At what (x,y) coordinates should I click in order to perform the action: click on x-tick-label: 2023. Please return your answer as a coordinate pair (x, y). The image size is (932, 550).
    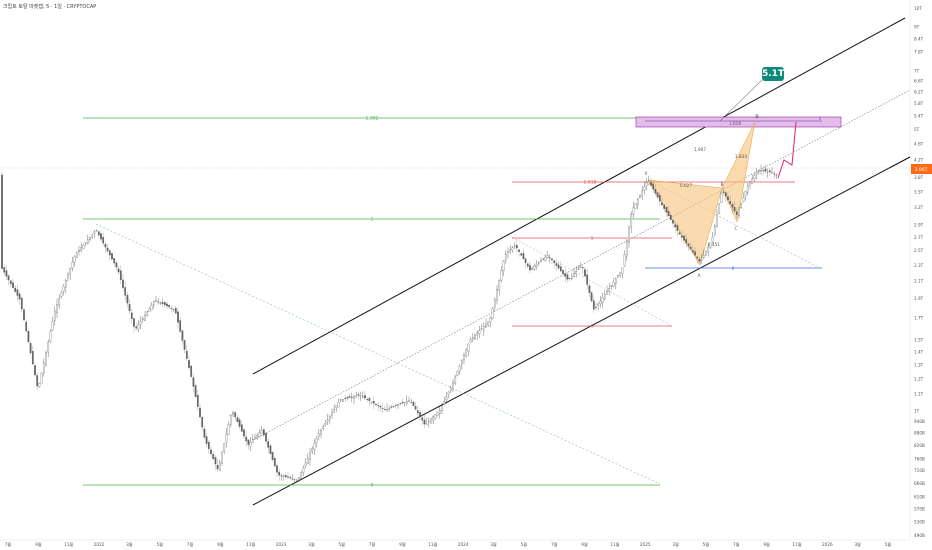
    Looking at the image, I should click on (281, 544).